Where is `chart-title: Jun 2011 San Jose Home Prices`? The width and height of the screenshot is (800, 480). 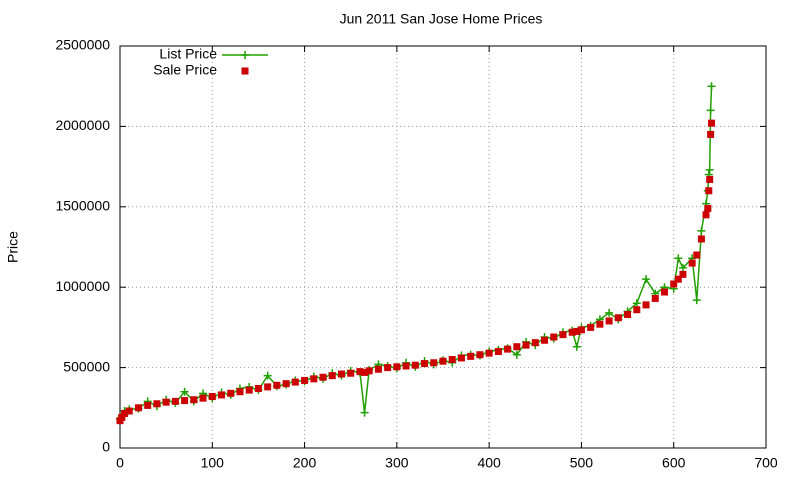
chart-title: Jun 2011 San Jose Home Prices is located at coordinates (441, 19).